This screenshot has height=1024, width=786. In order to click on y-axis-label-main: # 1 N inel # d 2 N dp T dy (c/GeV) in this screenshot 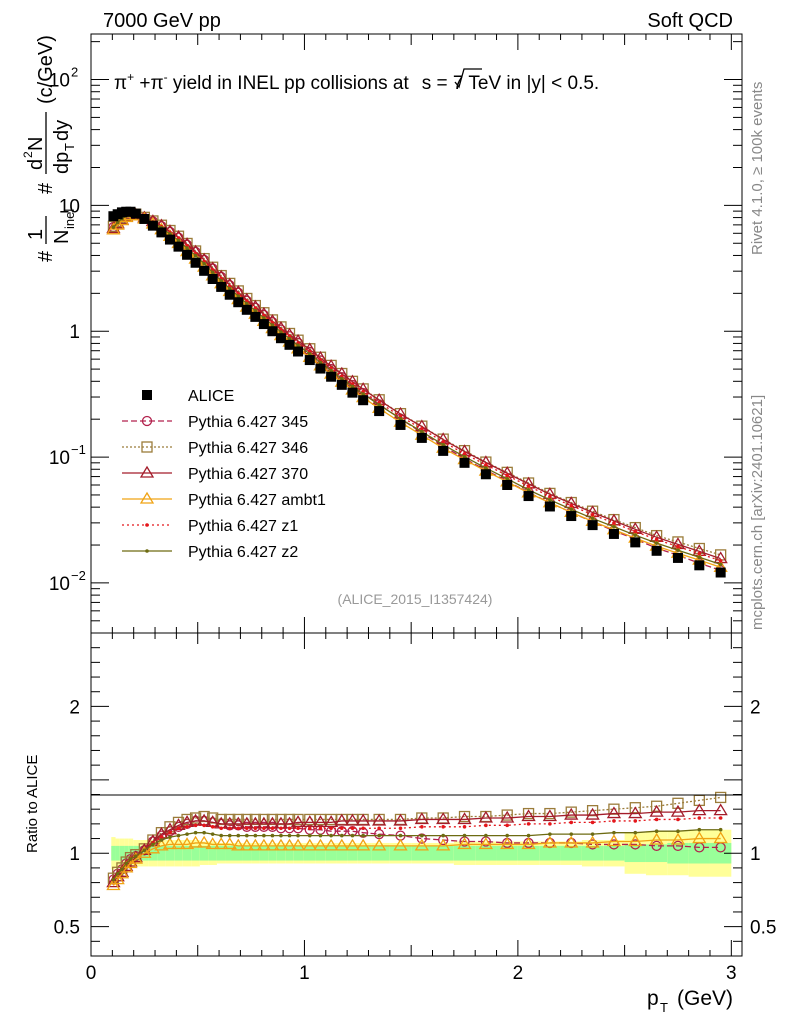, I will do `click(49, 148)`.